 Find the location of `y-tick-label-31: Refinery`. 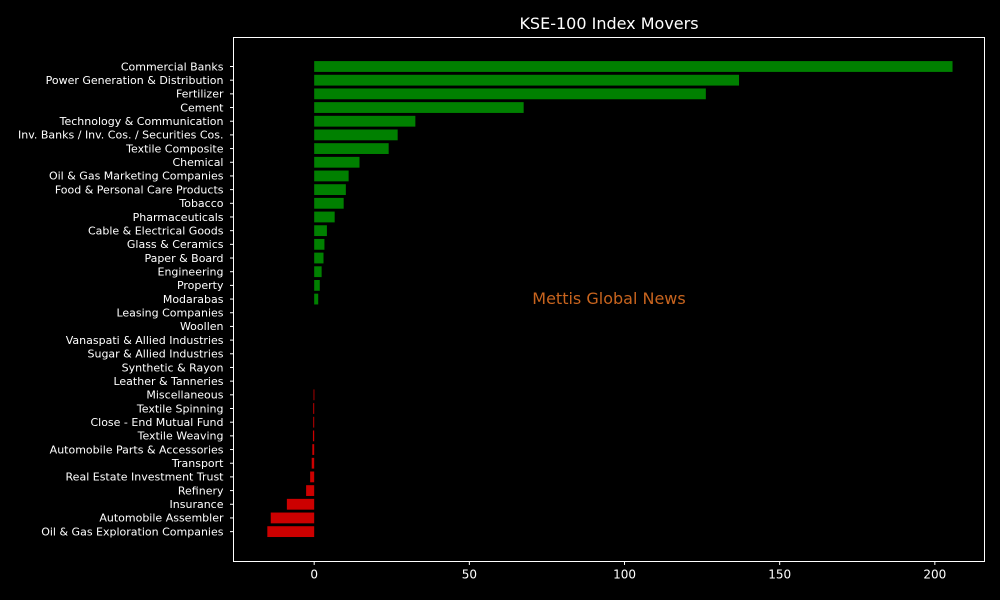

y-tick-label-31: Refinery is located at coordinates (201, 490).